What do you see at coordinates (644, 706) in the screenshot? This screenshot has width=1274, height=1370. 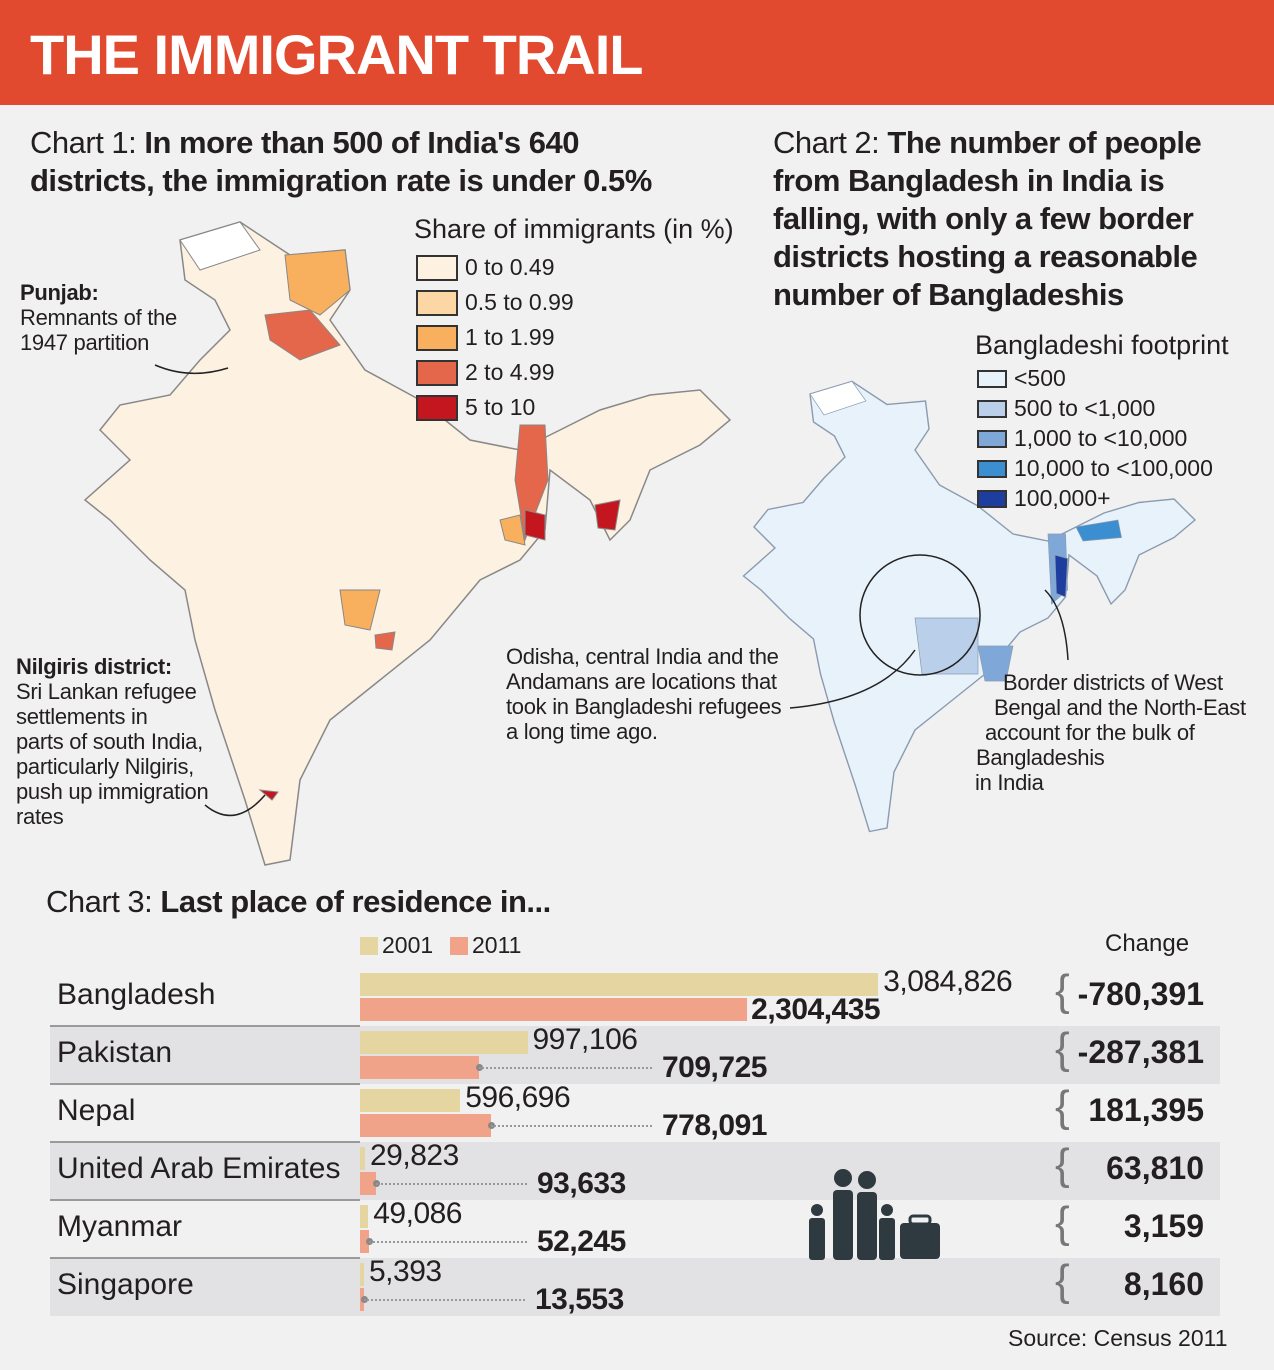 I see `odisha-line: took in Bangladeshi refugees` at bounding box center [644, 706].